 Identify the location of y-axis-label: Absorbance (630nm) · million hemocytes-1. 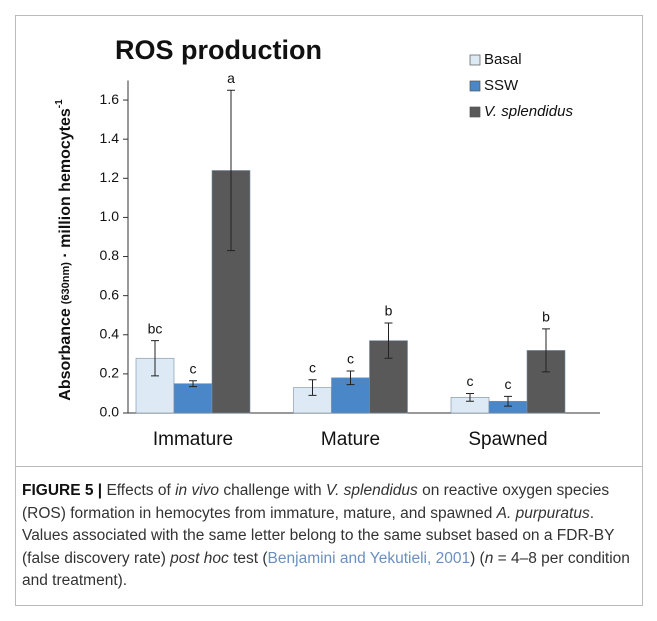
(64, 250).